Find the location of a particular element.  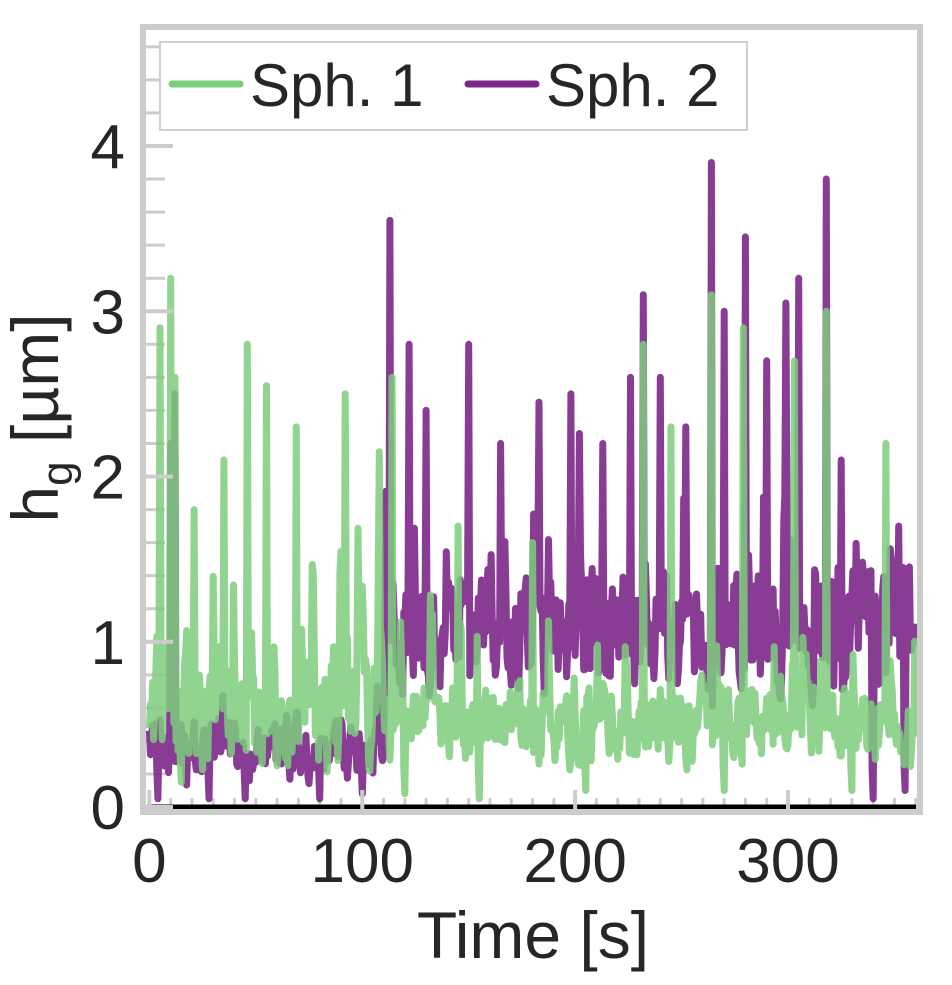

x-axis-label: Time [s] is located at coordinates (533, 935).